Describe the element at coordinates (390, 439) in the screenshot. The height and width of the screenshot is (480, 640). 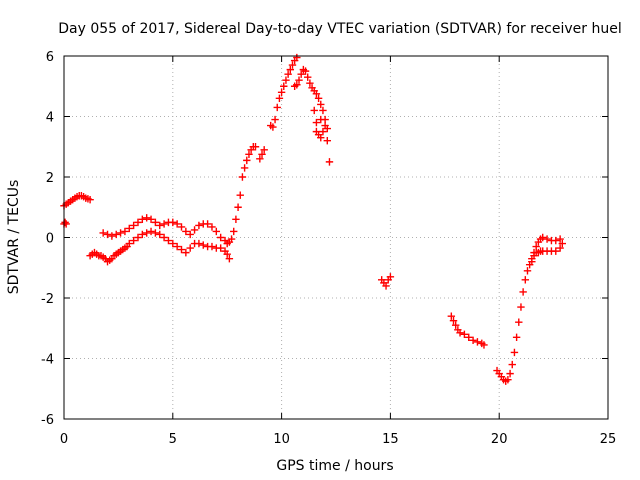
I see `x-tick-label: 15` at that location.